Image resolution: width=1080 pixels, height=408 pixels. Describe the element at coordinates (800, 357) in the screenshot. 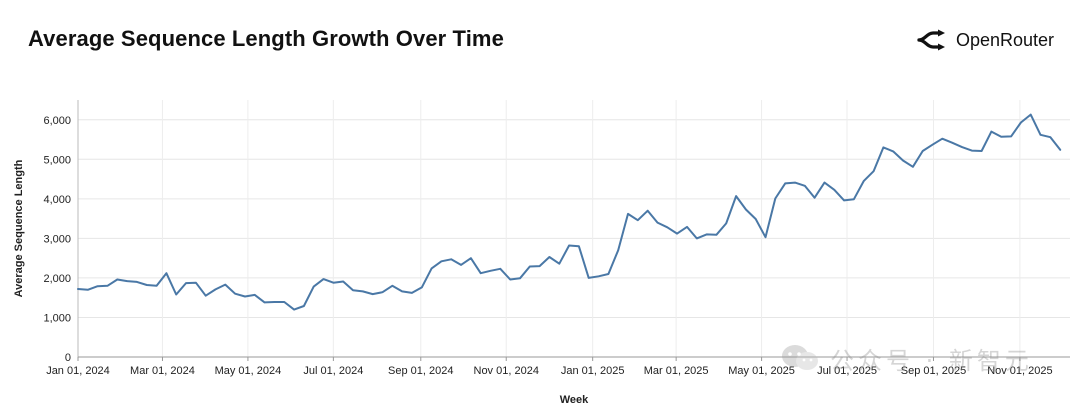

I see `wechat-icon` at that location.